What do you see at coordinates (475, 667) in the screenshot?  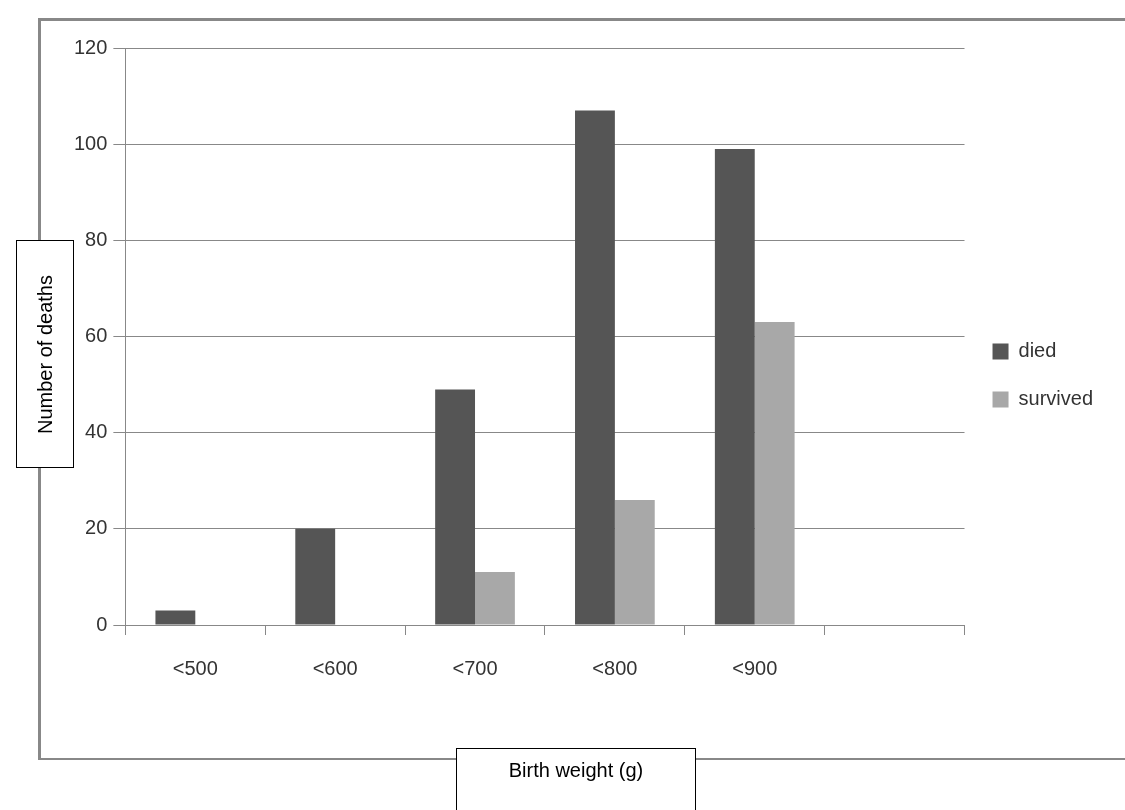 I see `x-tick-label: <700` at bounding box center [475, 667].